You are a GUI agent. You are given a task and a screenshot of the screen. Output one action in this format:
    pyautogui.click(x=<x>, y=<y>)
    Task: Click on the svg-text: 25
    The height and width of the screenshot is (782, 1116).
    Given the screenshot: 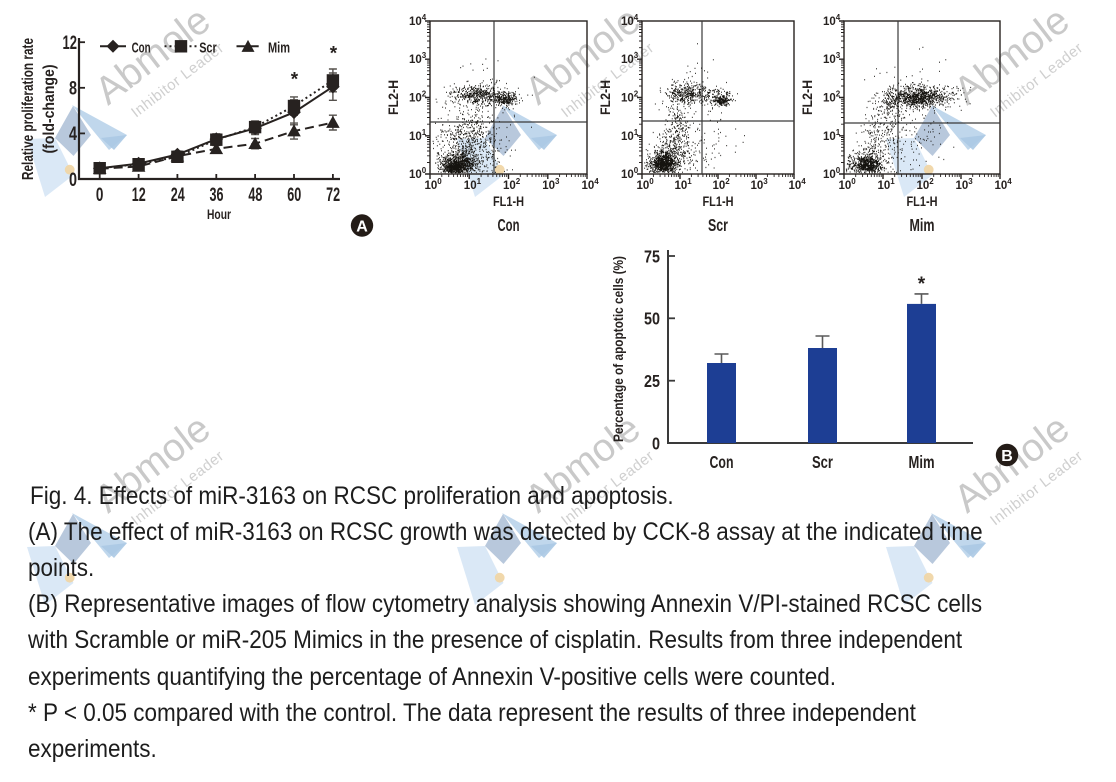 What is the action you would take?
    pyautogui.click(x=652, y=381)
    